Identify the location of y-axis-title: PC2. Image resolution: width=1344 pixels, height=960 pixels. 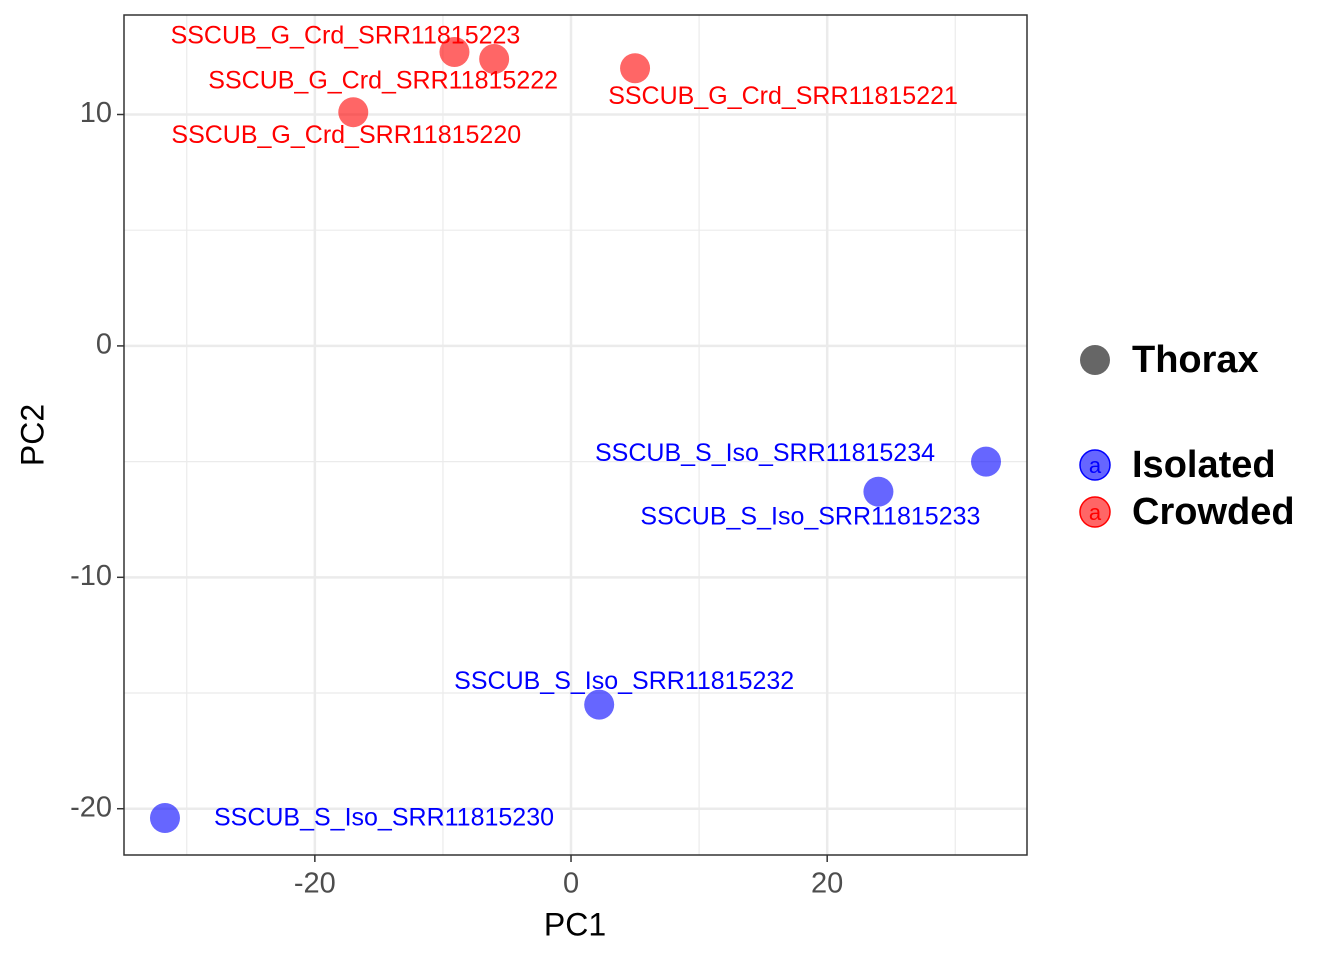
(32, 435).